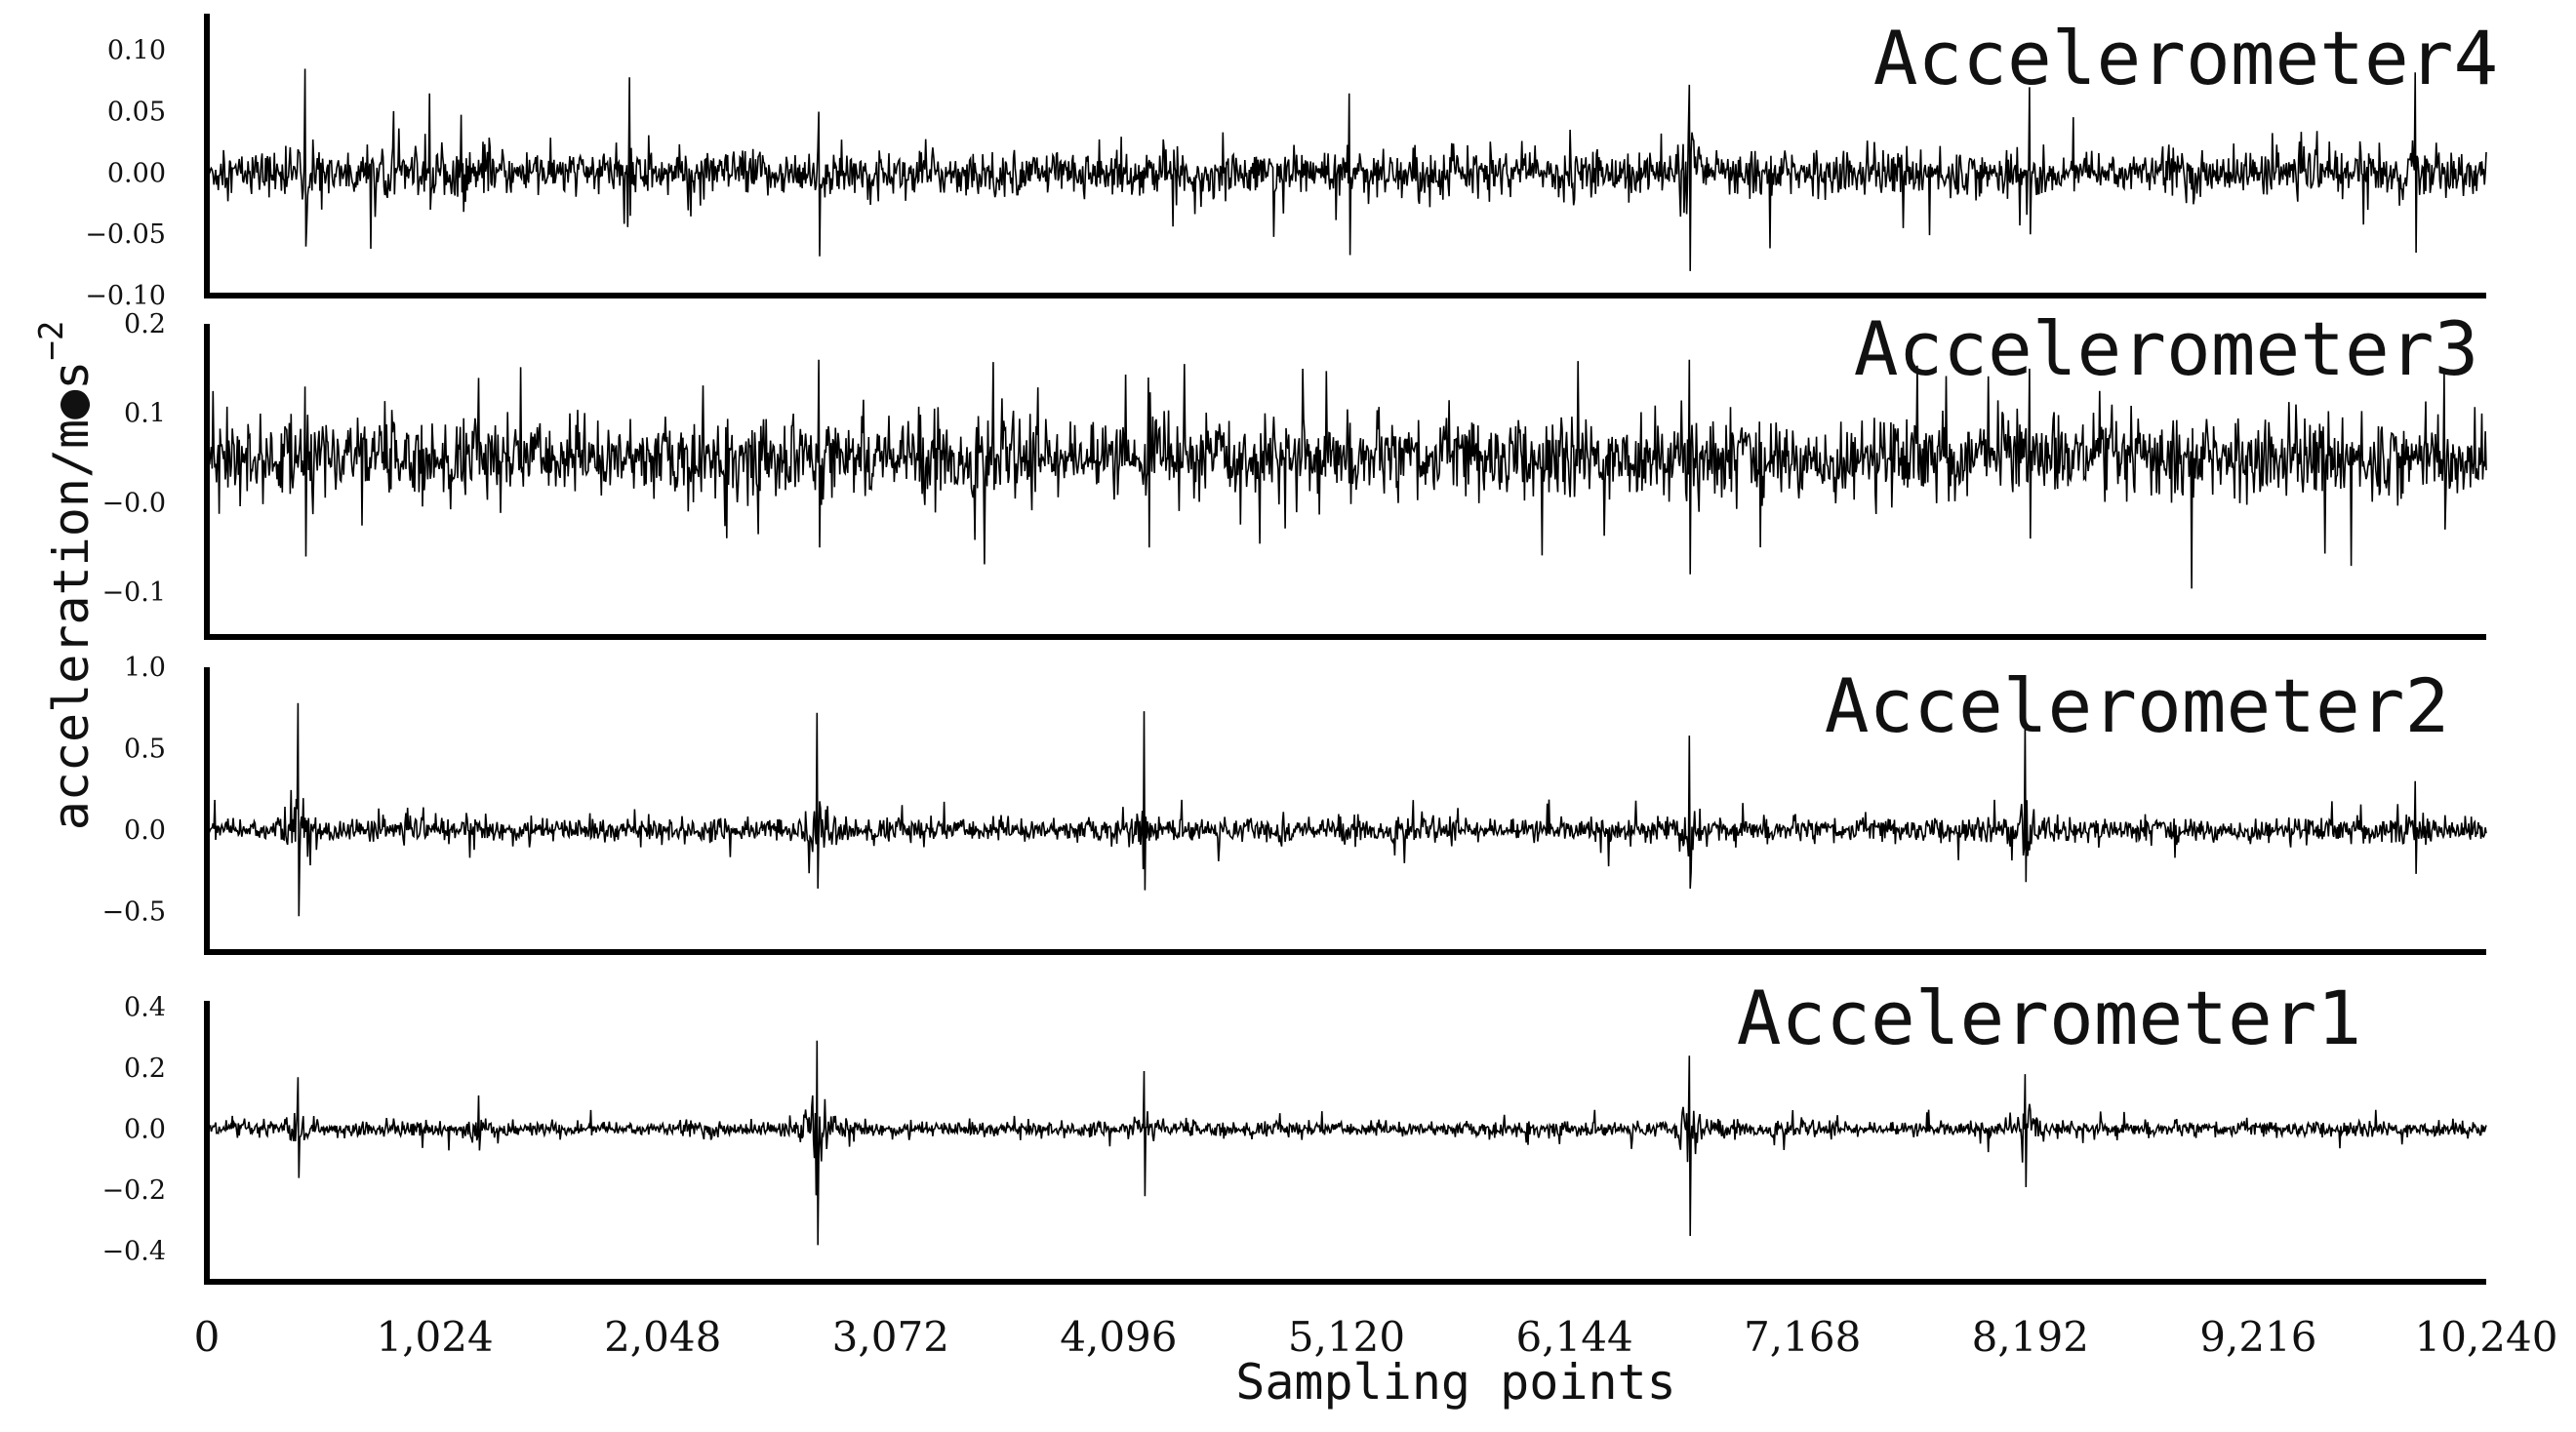  I want to click on x-tick-label: 2,048, so click(662, 1337).